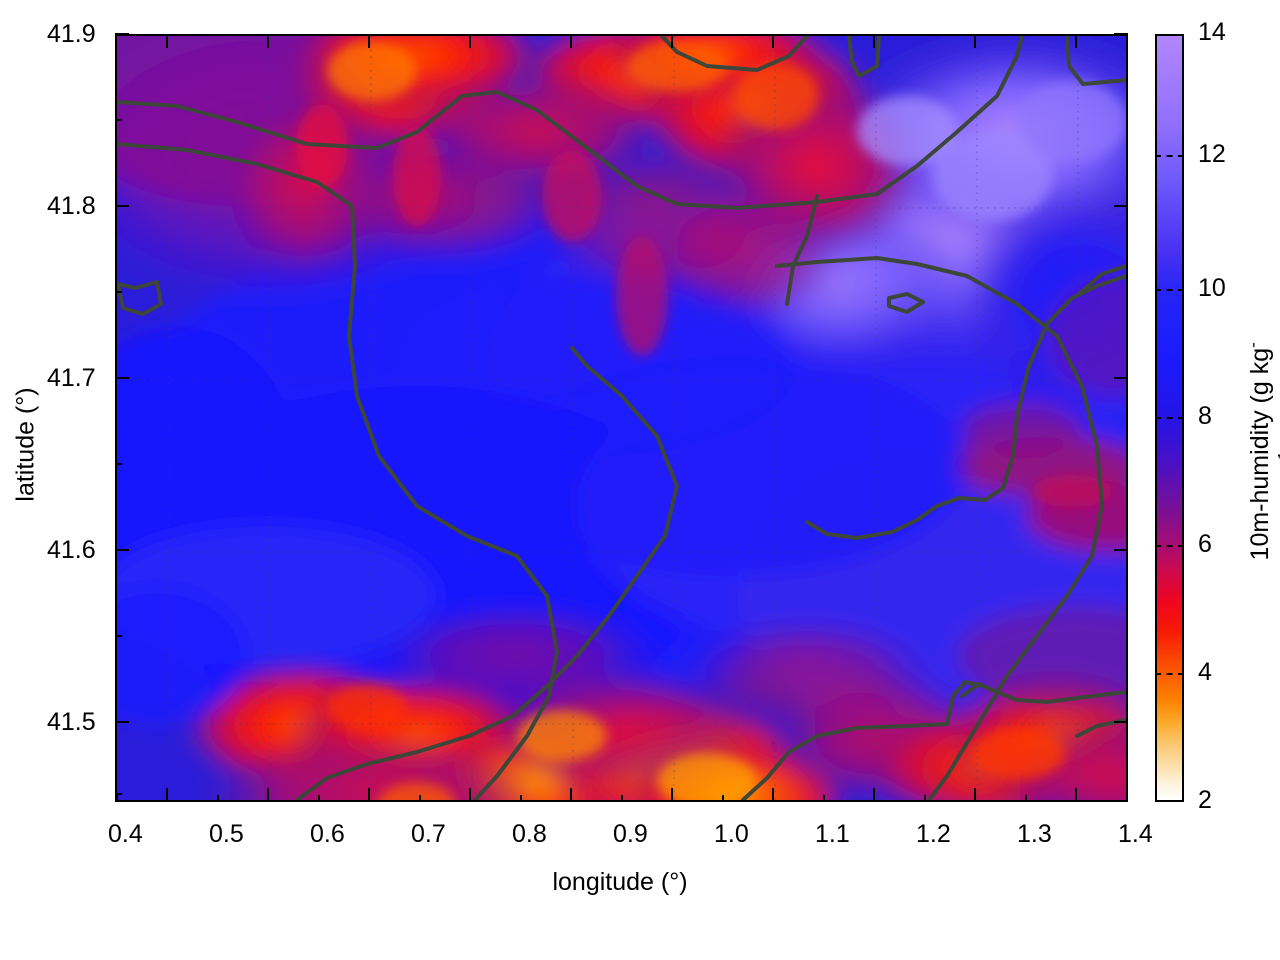  I want to click on x-tick-label-6: 1.0, so click(731, 834).